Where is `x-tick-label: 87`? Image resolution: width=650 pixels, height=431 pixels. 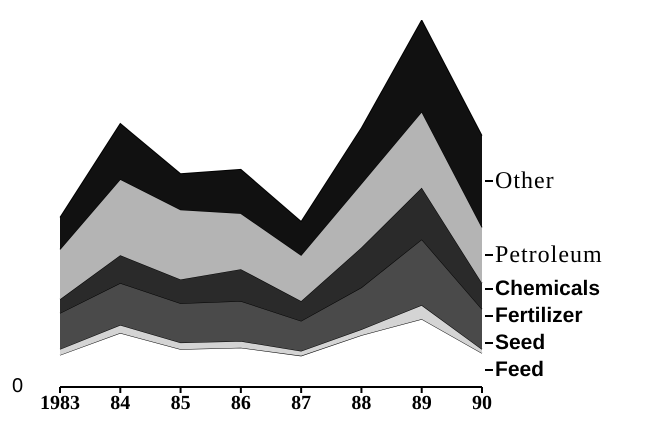
x-tick-label: 87 is located at coordinates (301, 403).